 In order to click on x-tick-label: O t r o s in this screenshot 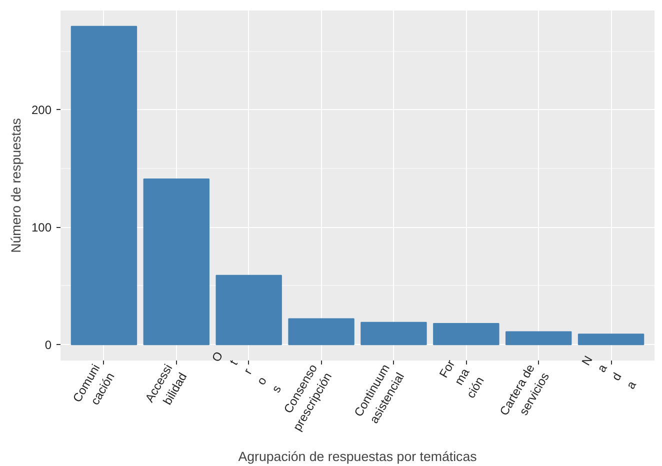, I will do `click(246, 372)`.